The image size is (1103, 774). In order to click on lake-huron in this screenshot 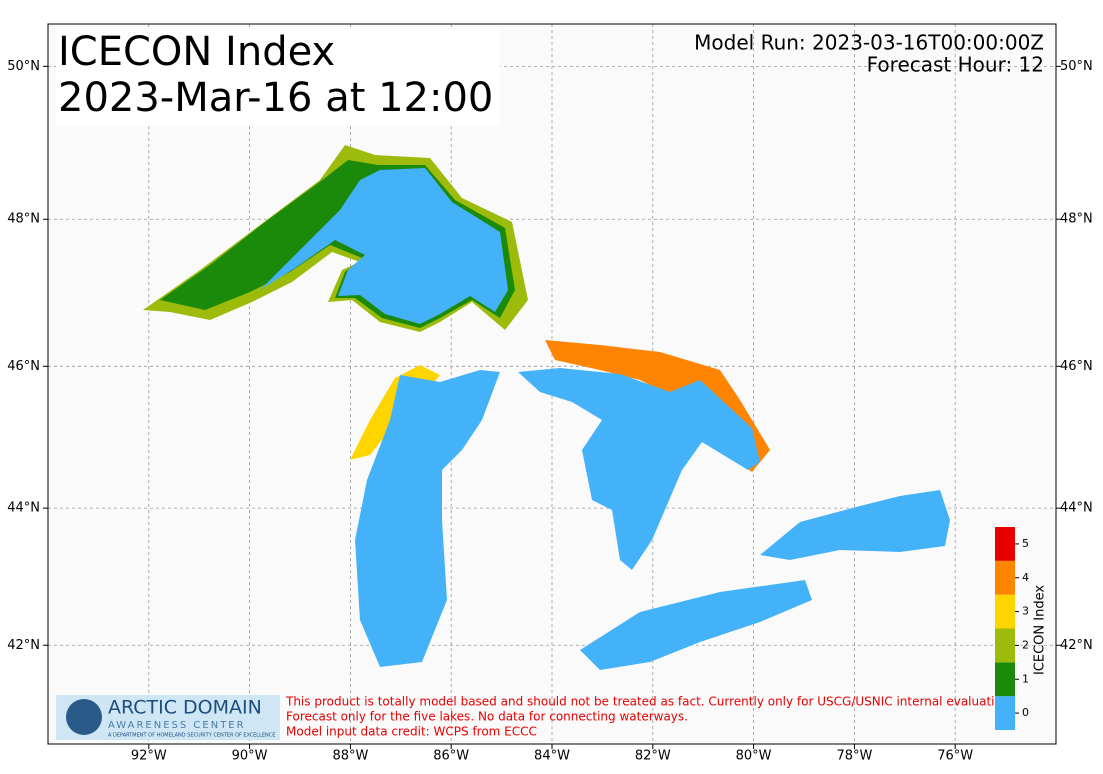, I will do `click(639, 469)`.